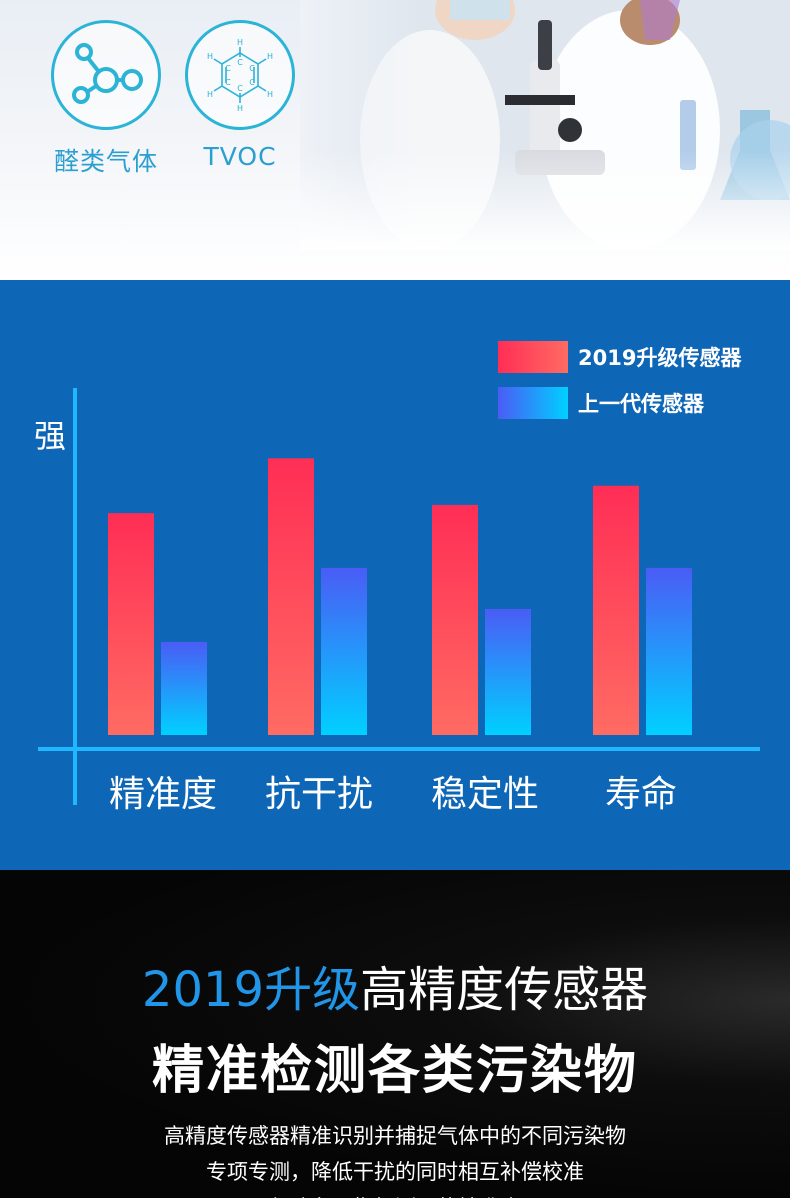 The height and width of the screenshot is (1198, 790). What do you see at coordinates (640, 794) in the screenshot?
I see `category-label-lifespan: 寿命` at bounding box center [640, 794].